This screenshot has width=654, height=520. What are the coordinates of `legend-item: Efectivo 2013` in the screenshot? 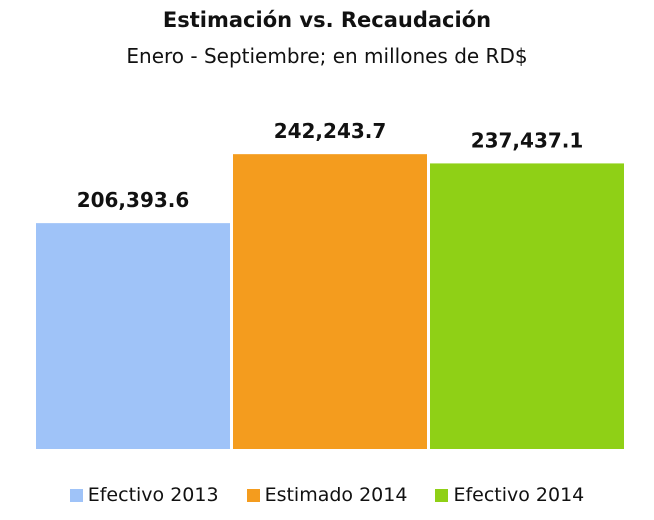 It's located at (144, 495).